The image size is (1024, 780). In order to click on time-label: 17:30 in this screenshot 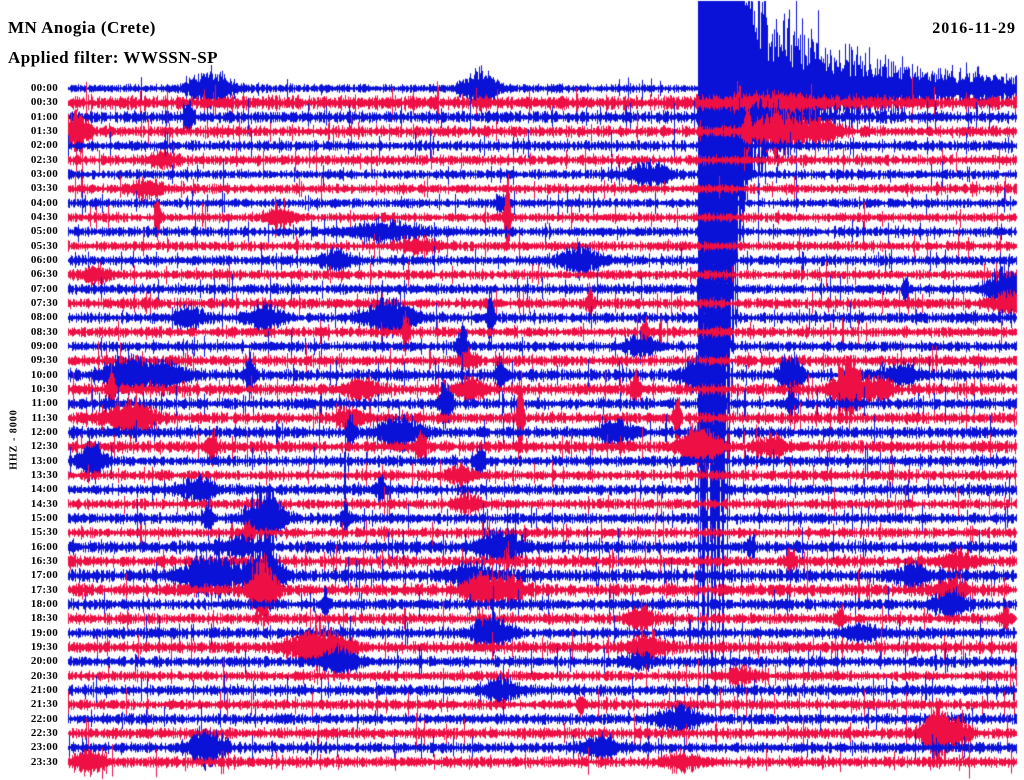, I will do `click(44, 589)`.